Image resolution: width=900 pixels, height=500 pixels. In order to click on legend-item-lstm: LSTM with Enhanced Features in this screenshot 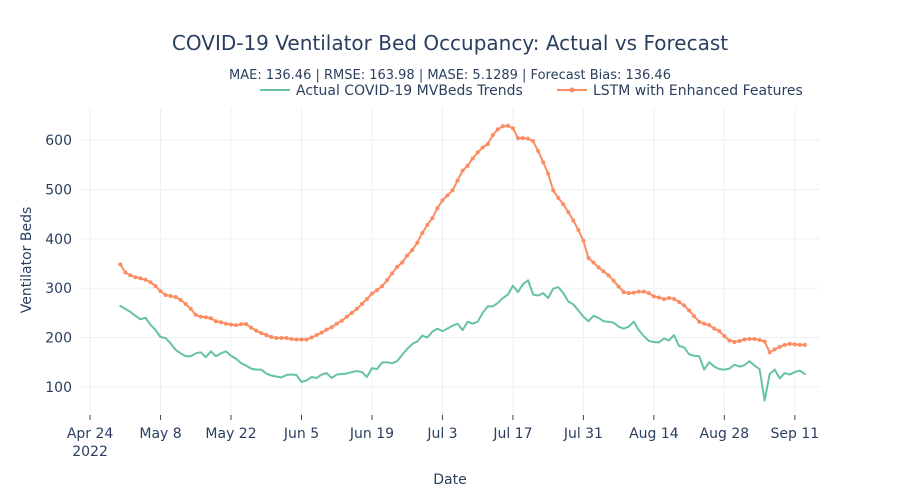, I will do `click(680, 91)`.